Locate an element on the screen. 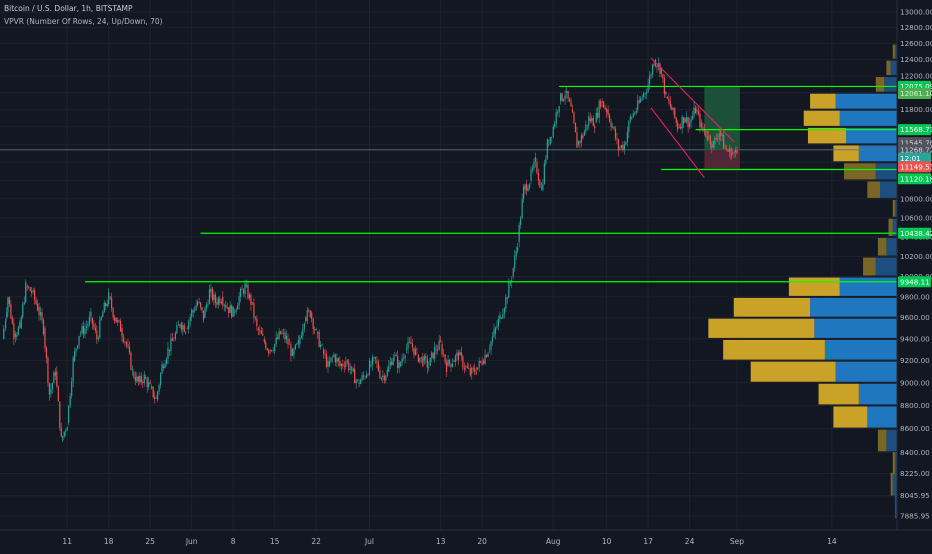 The height and width of the screenshot is (554, 932). price-tag-label: 12075.09 is located at coordinates (916, 86).